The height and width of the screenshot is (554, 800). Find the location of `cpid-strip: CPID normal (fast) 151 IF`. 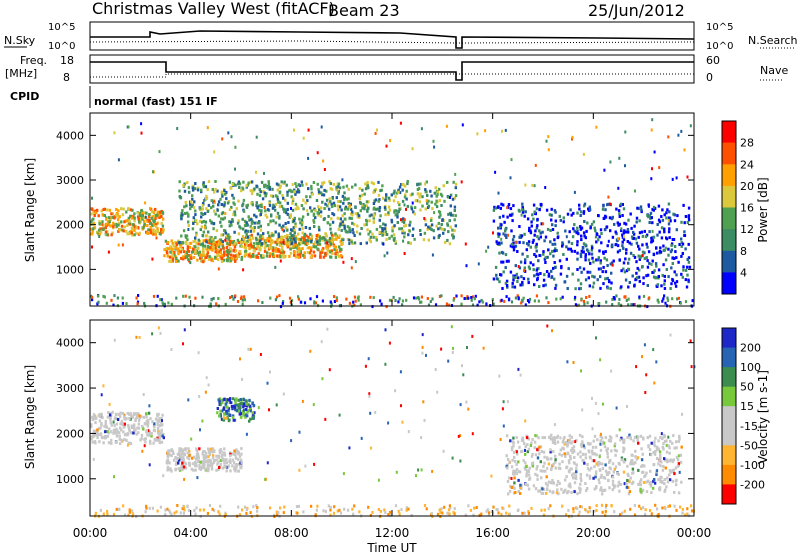

cpid-strip: CPID normal (fast) 151 IF is located at coordinates (114, 97).